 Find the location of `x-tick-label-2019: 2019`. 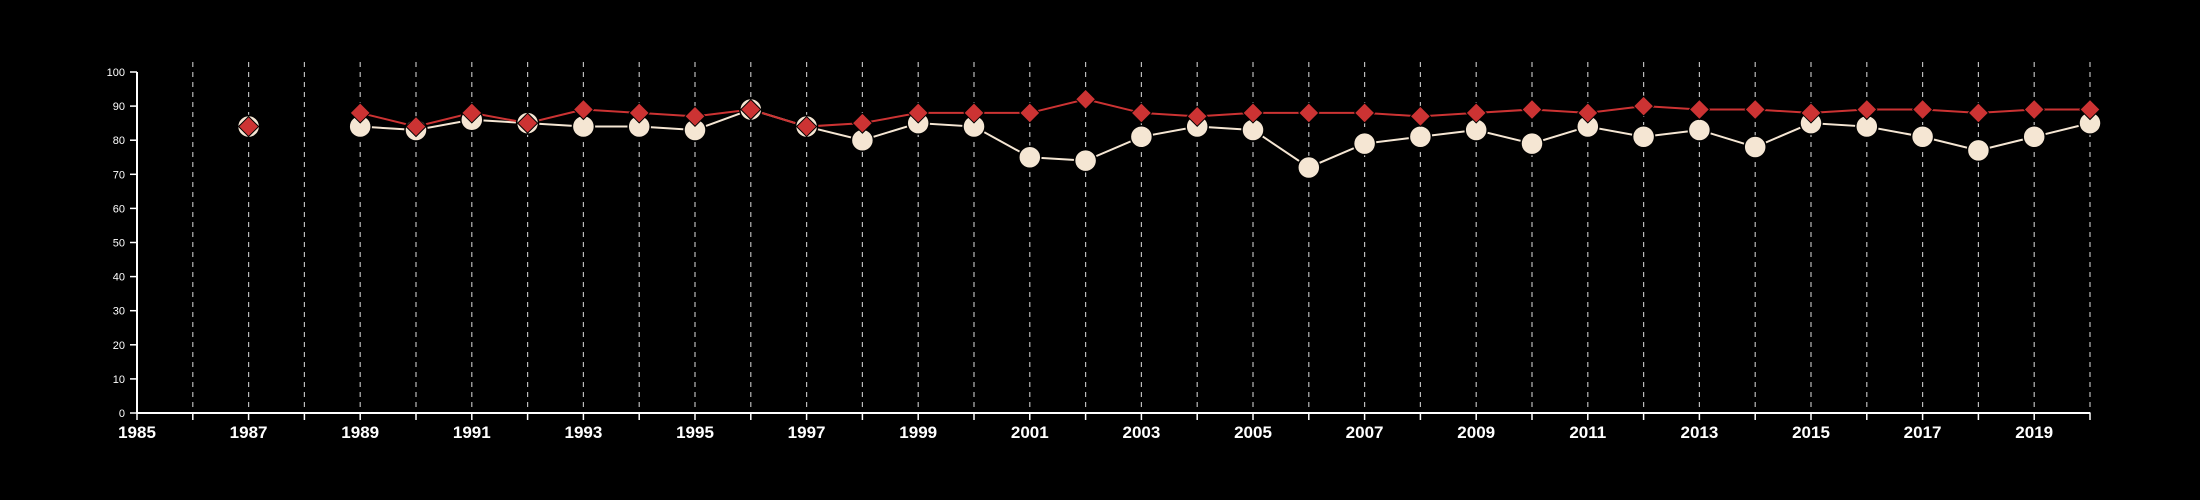

x-tick-label-2019: 2019 is located at coordinates (2034, 432).